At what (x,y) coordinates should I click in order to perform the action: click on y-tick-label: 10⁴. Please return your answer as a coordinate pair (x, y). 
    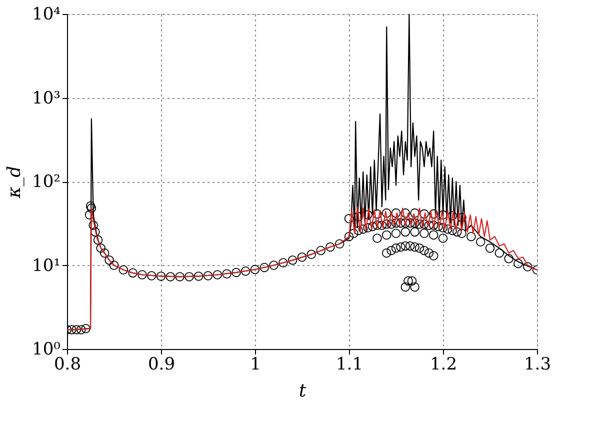
    Looking at the image, I should click on (46, 14).